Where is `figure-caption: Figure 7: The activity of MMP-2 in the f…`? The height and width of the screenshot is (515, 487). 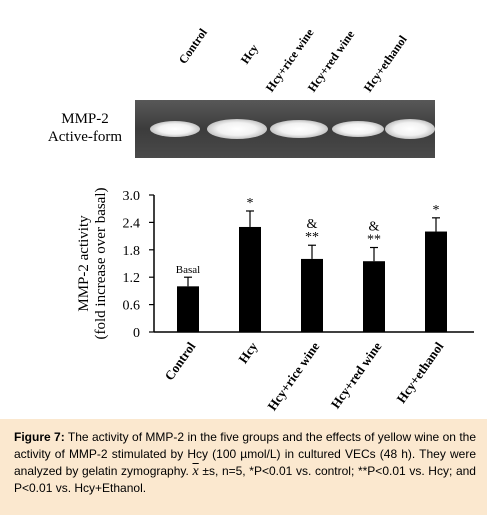 figure-caption: Figure 7: The activity of MMP-2 in the f… is located at coordinates (245, 463).